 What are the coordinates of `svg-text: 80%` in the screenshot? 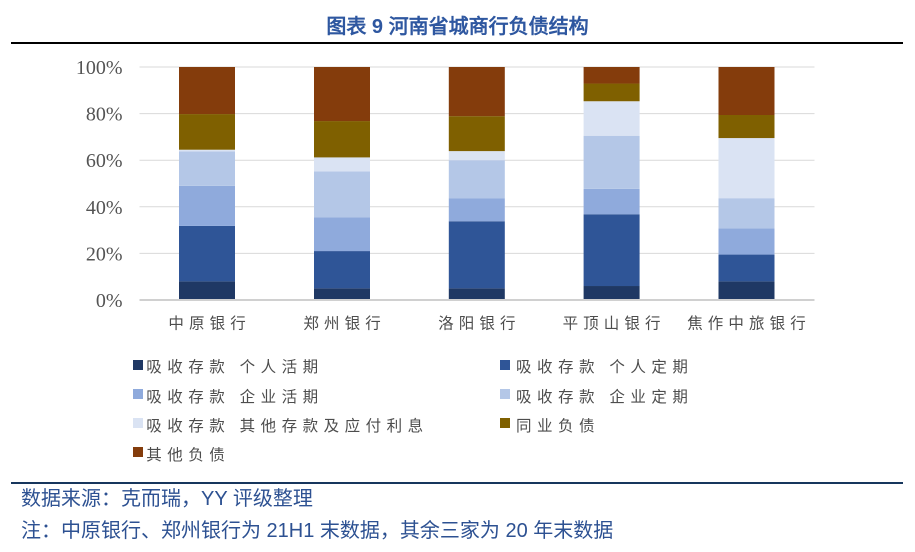 It's located at (104, 115).